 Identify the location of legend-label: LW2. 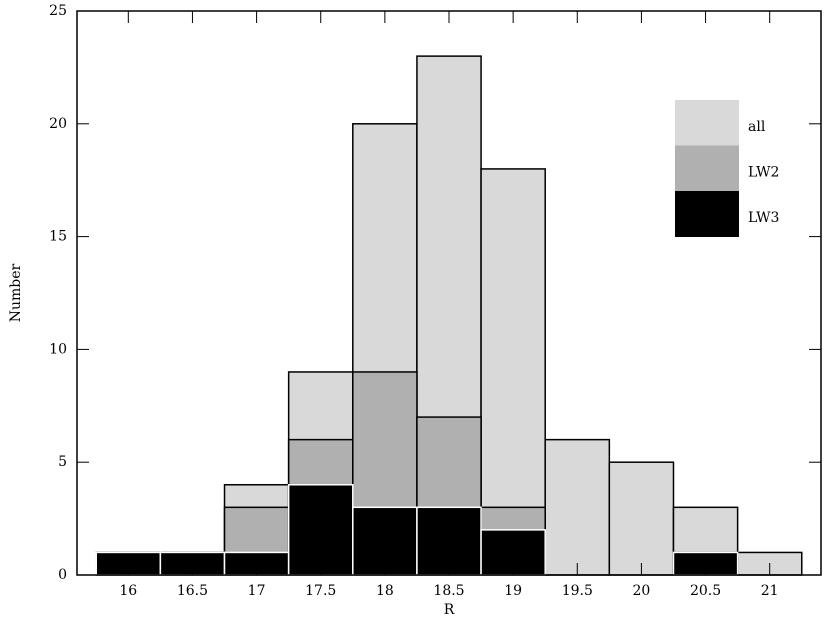
(763, 173).